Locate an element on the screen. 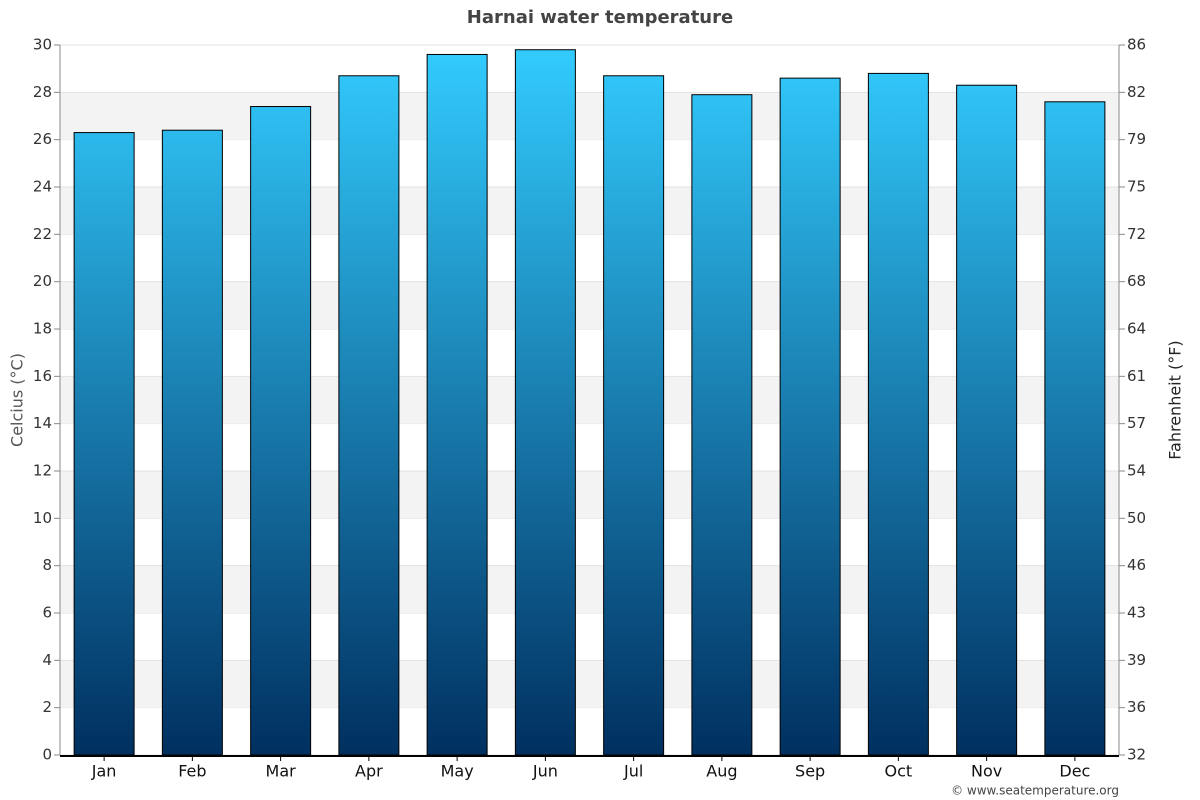  y-tick-label: 2 is located at coordinates (47, 707).